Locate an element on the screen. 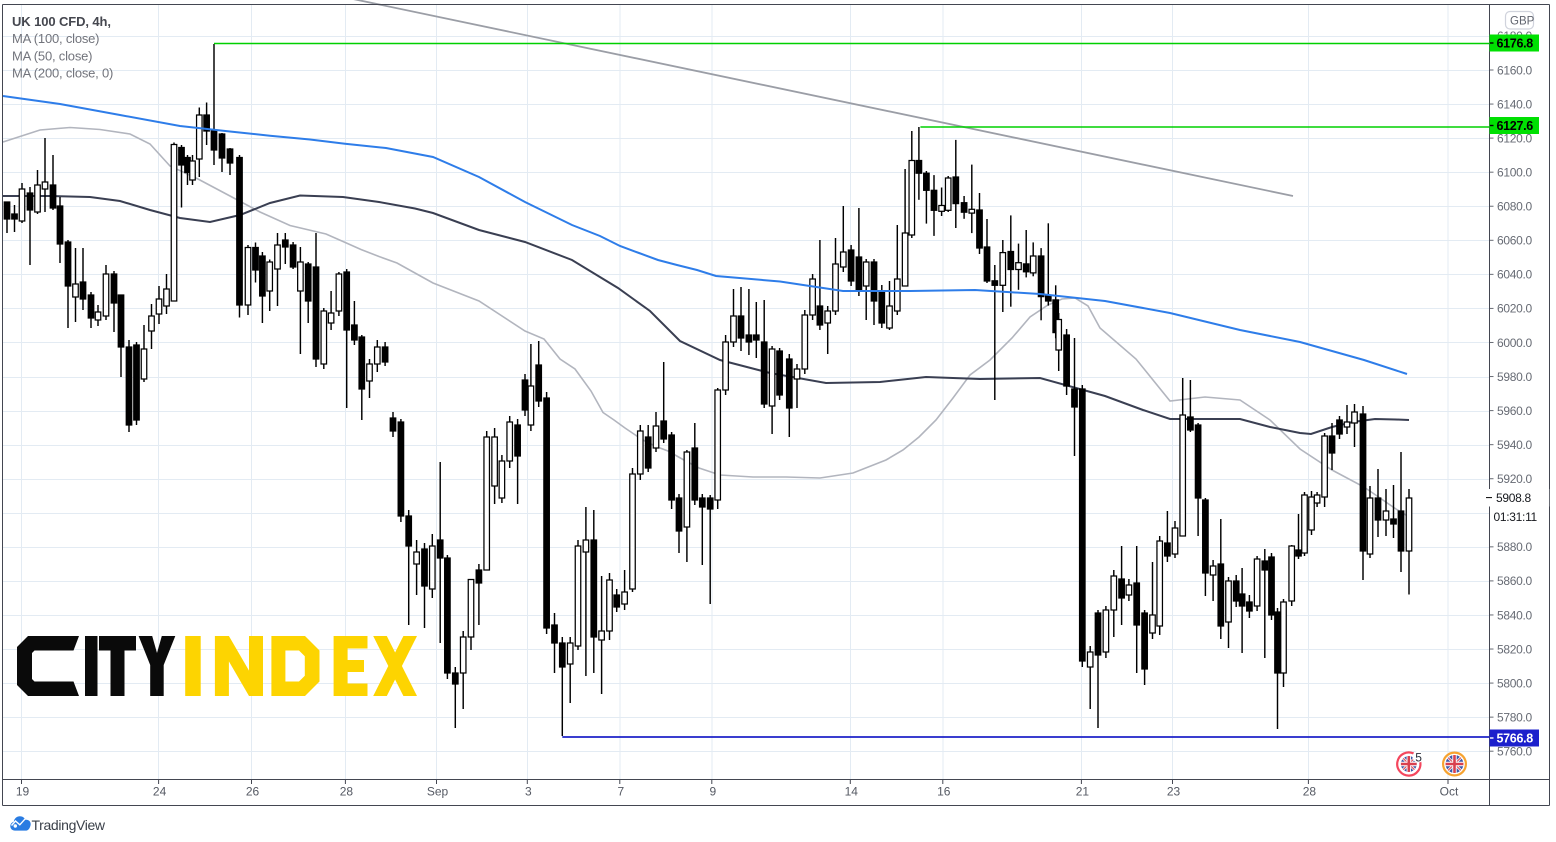  svg-text: 26 is located at coordinates (253, 792).